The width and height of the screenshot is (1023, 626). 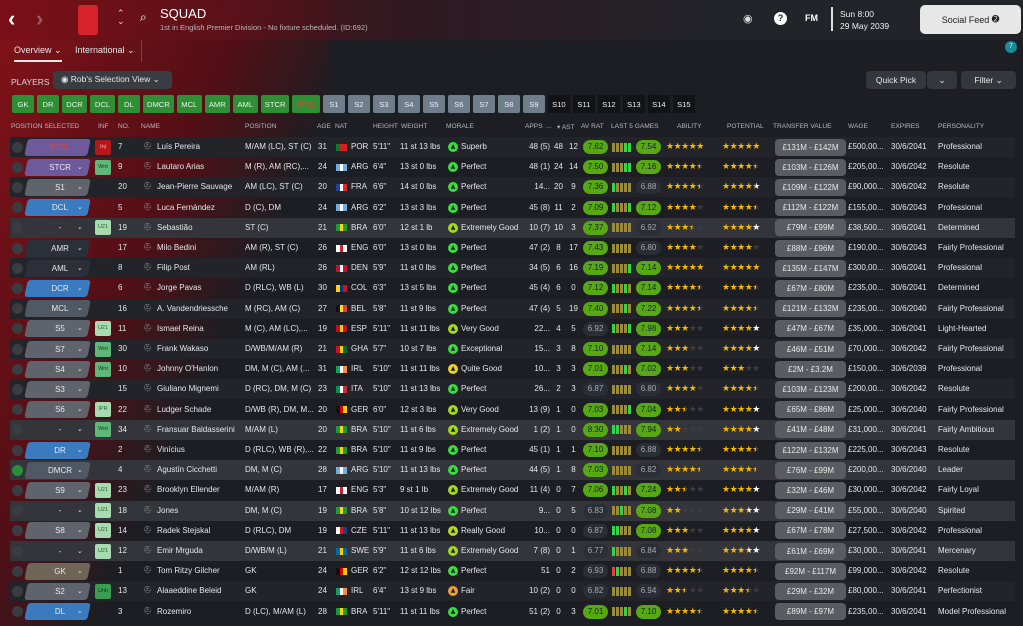 I want to click on help-icon: ?, so click(x=780, y=18).